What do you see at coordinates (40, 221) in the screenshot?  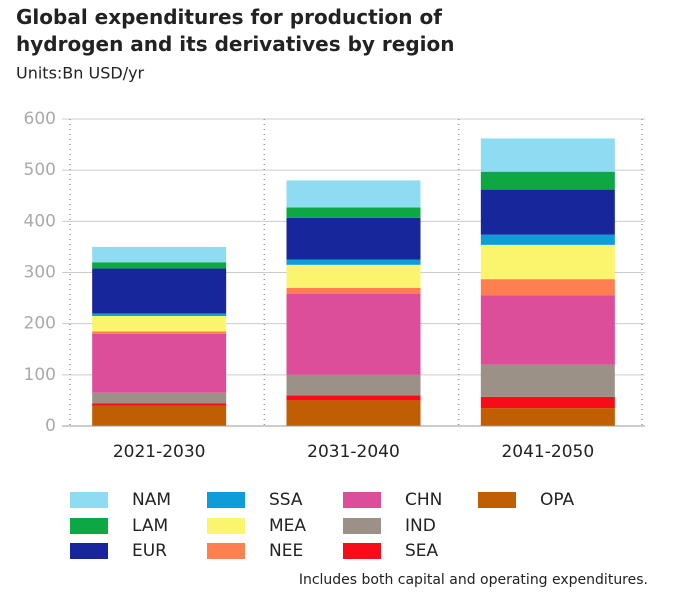 I see `y-tick-label: 400` at bounding box center [40, 221].